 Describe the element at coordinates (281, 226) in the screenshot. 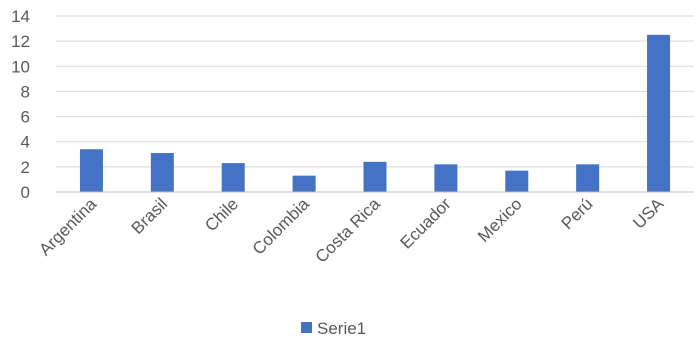

I see `x-tick-label-colombia: Colombia` at that location.